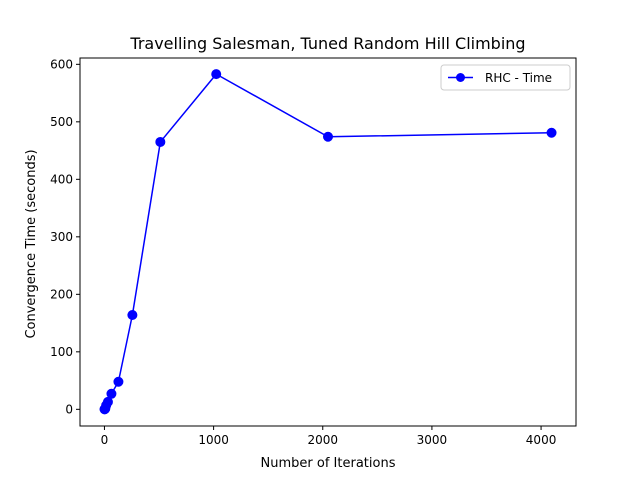  What do you see at coordinates (460, 77) in the screenshot?
I see `legend-marker` at bounding box center [460, 77].